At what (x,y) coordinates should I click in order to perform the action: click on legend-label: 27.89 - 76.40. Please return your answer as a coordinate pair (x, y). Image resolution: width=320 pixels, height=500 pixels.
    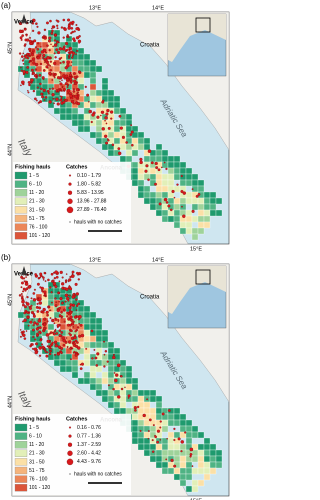
    Looking at the image, I should click on (92, 210).